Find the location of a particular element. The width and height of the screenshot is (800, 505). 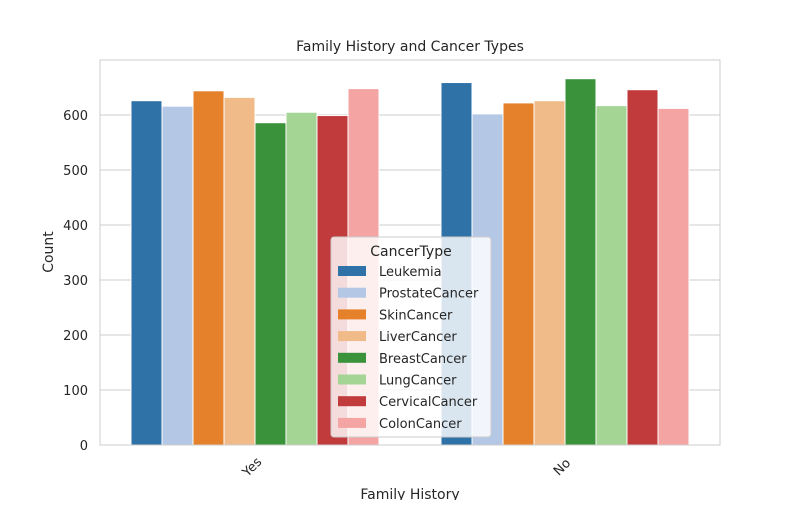

legend-label: CervicalCancer is located at coordinates (428, 402).